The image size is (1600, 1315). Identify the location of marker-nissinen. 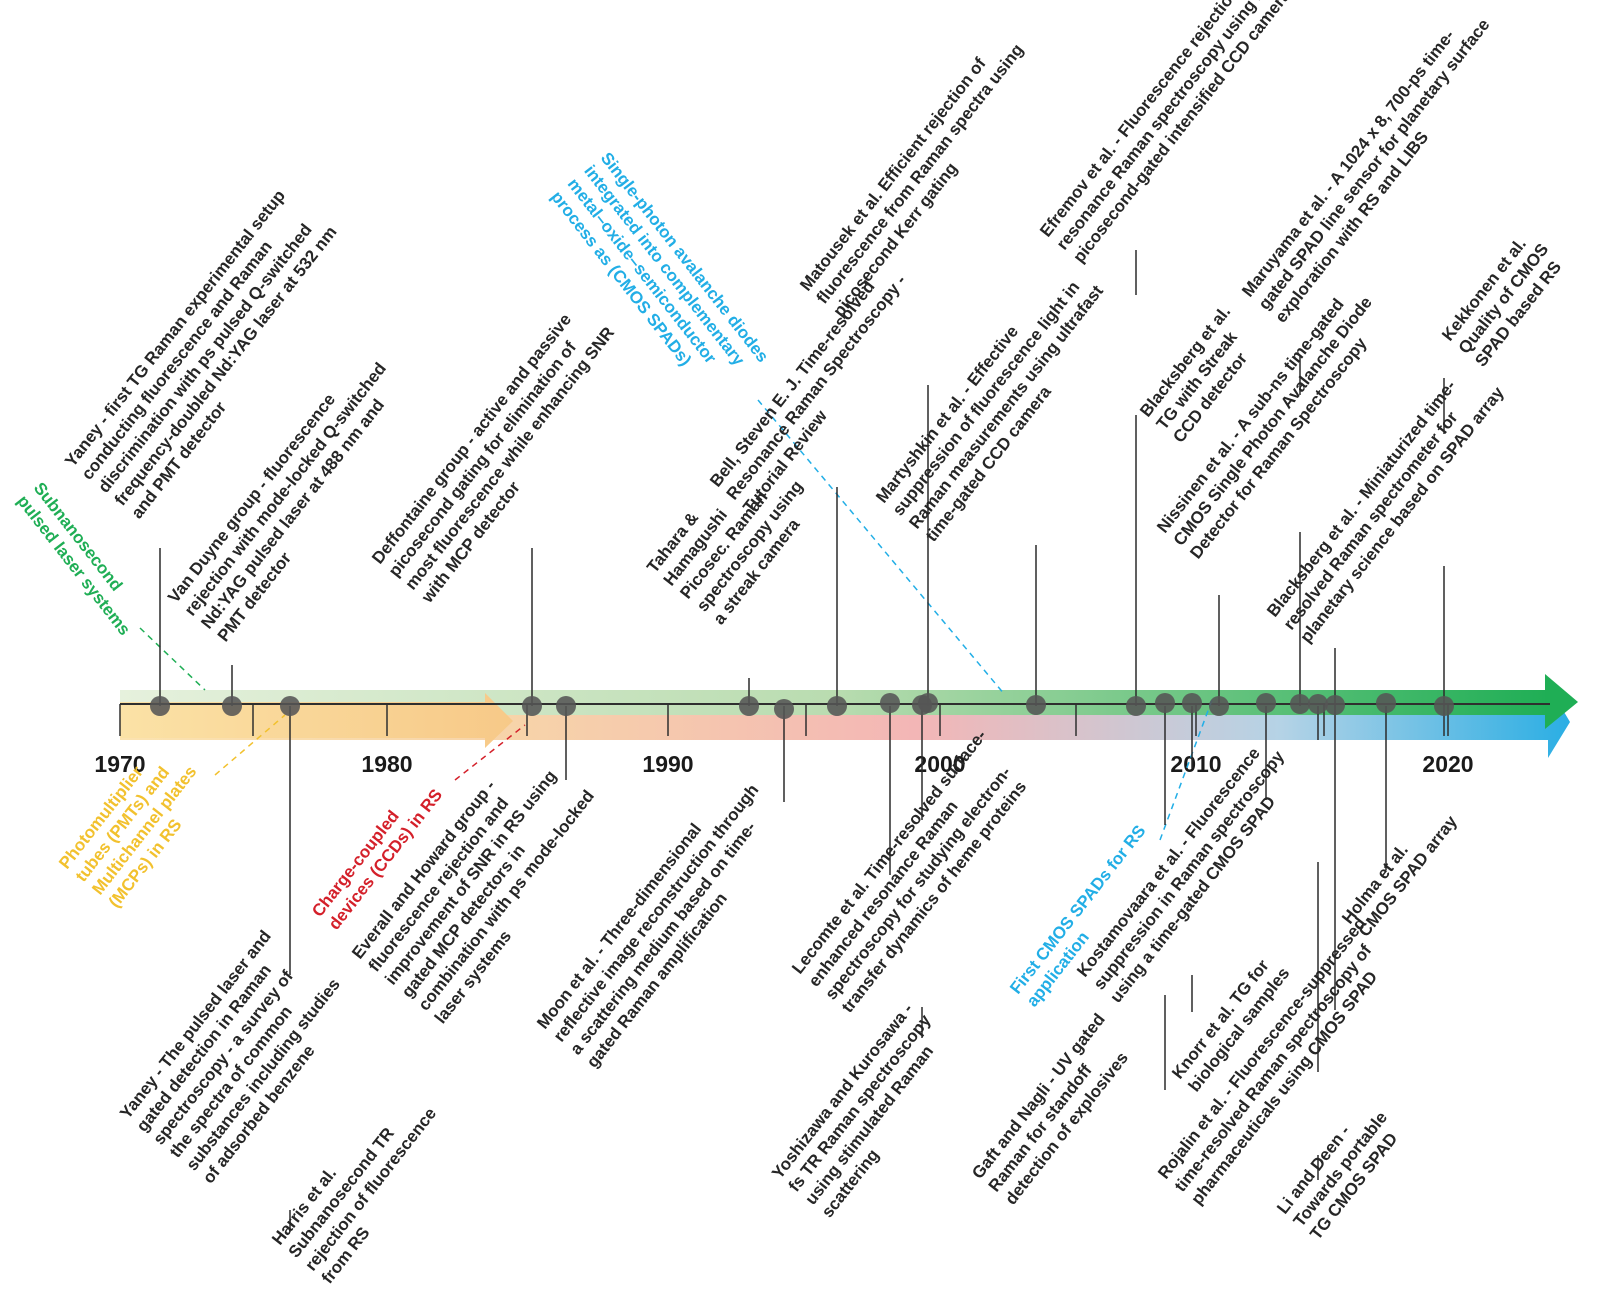
(1219, 706).